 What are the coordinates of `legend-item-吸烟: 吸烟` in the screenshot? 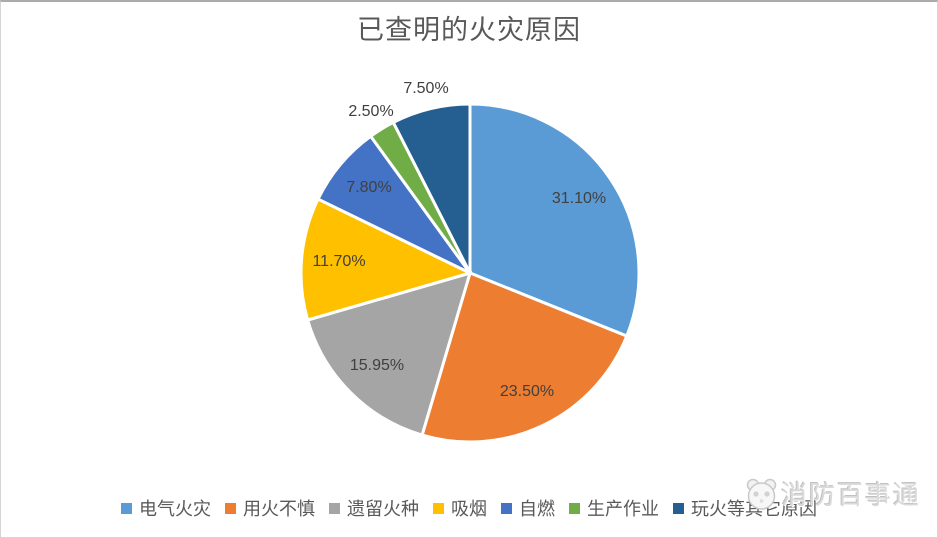 It's located at (460, 508).